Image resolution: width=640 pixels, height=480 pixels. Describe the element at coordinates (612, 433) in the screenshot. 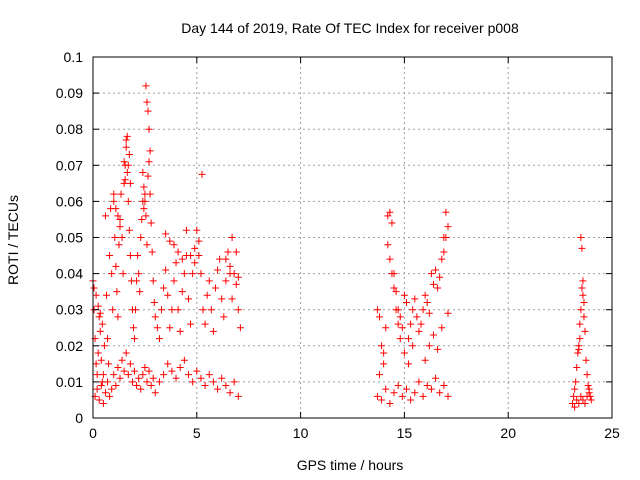

I see `x-tick-label: 25` at that location.